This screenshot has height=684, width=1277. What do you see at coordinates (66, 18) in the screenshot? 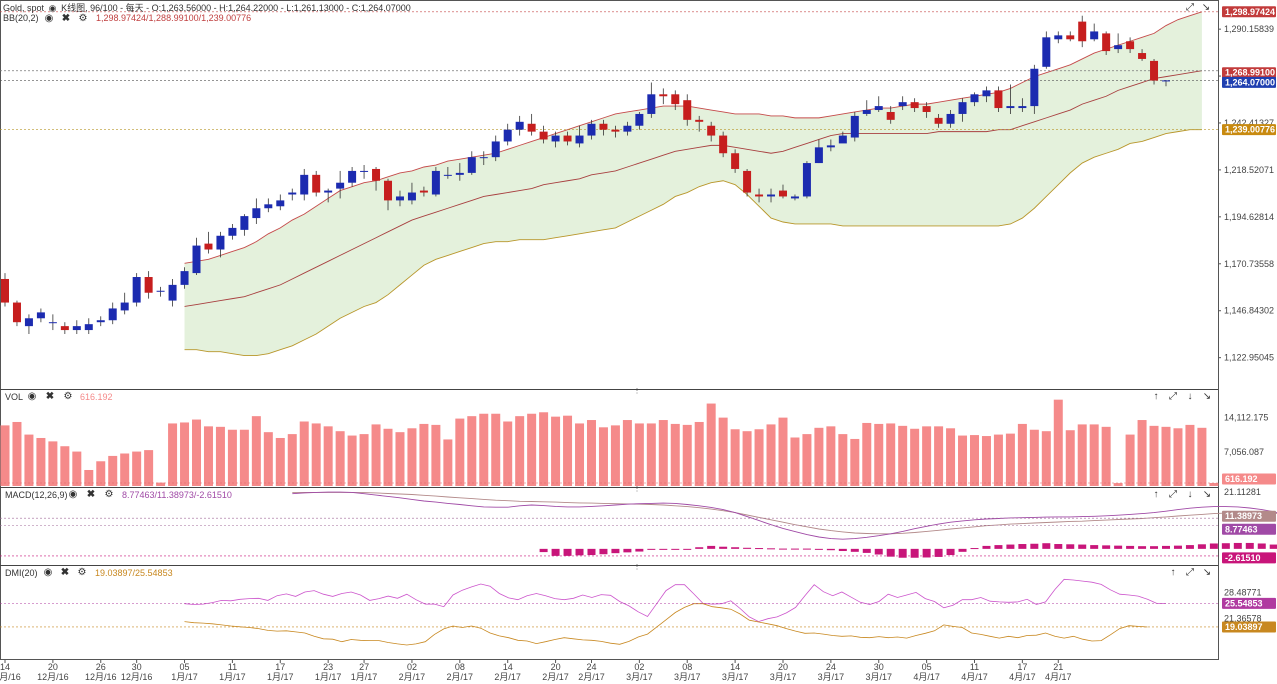
I see `close-icon: ✖` at bounding box center [66, 18].